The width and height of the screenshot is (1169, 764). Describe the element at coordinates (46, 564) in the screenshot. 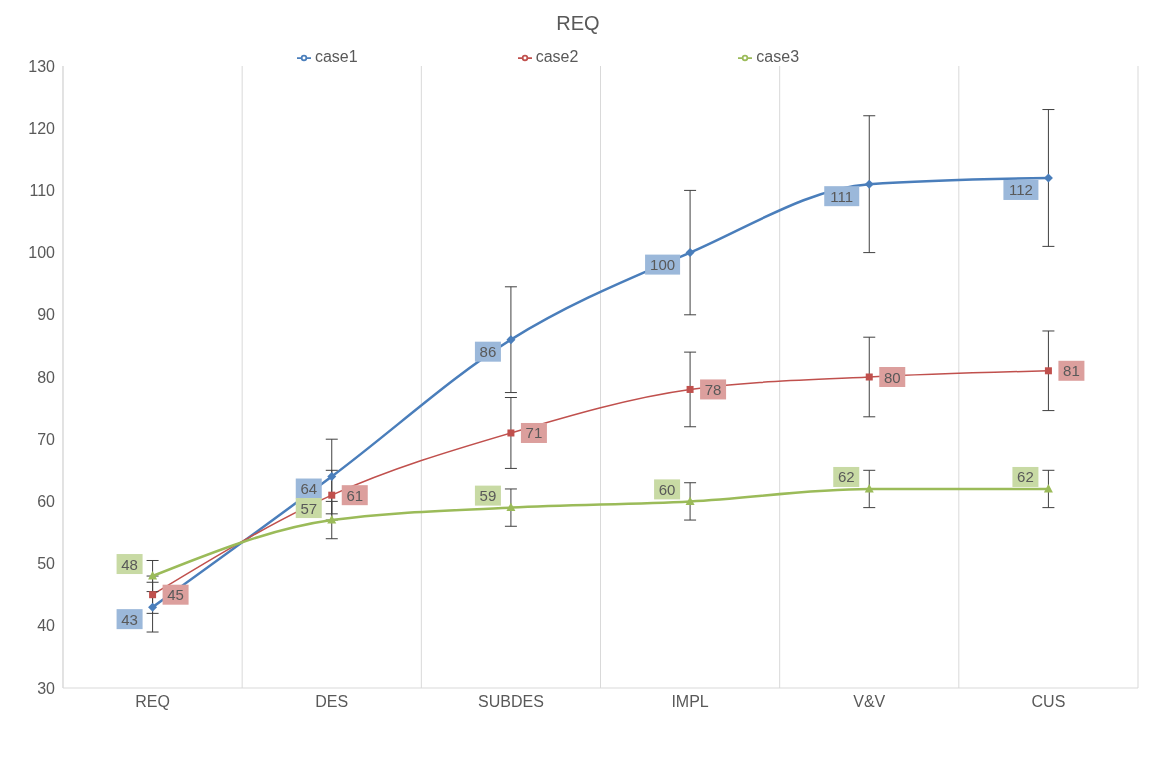

I see `y-tick-label: 50` at that location.